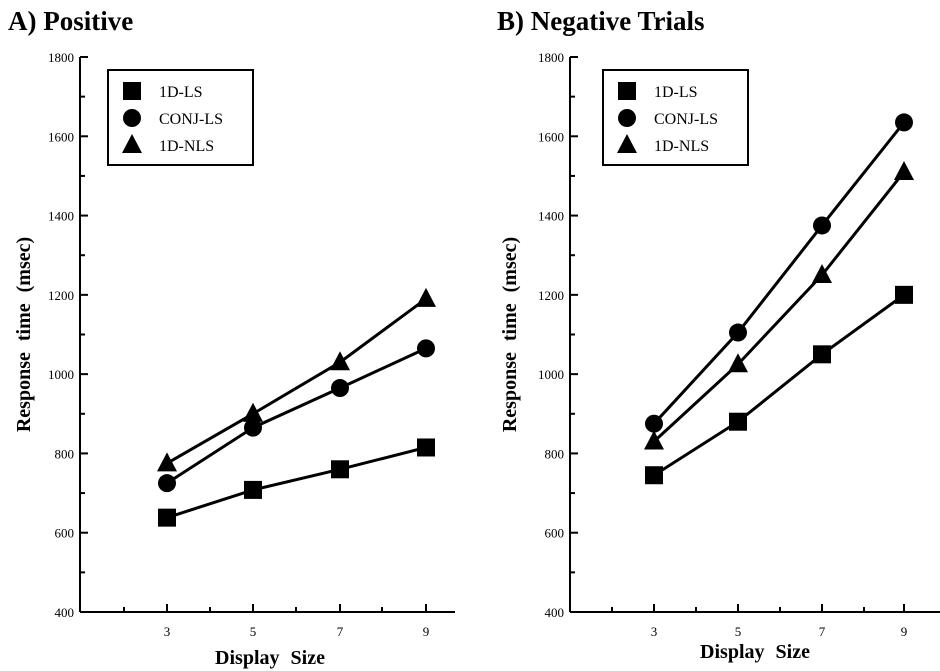 This screenshot has height=671, width=940. What do you see at coordinates (600, 21) in the screenshot?
I see `panel-title: B) Negative Trials` at bounding box center [600, 21].